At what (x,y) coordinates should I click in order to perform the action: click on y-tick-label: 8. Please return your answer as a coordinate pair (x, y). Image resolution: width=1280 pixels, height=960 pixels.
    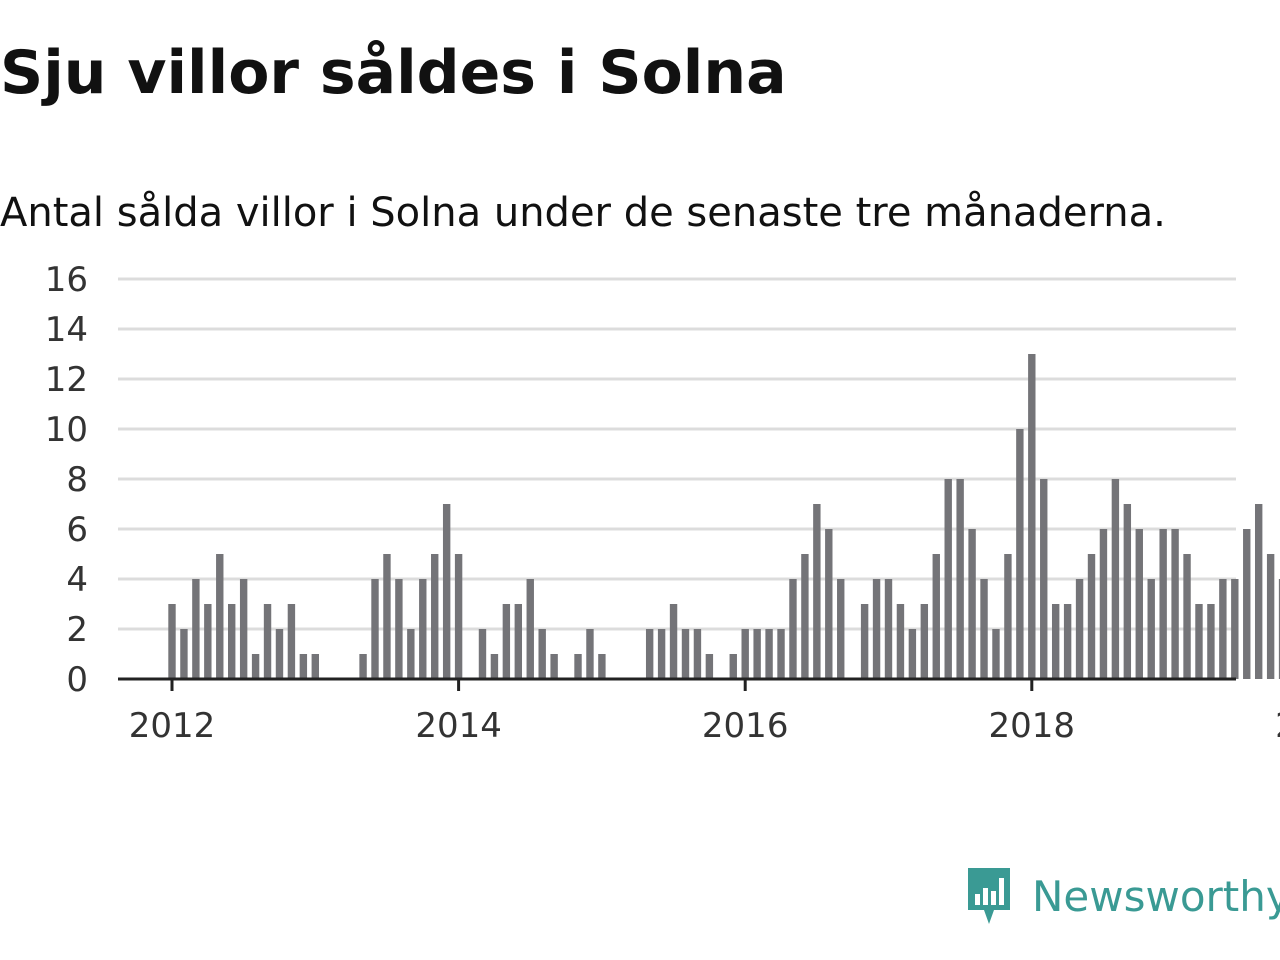
    Looking at the image, I should click on (77, 480).